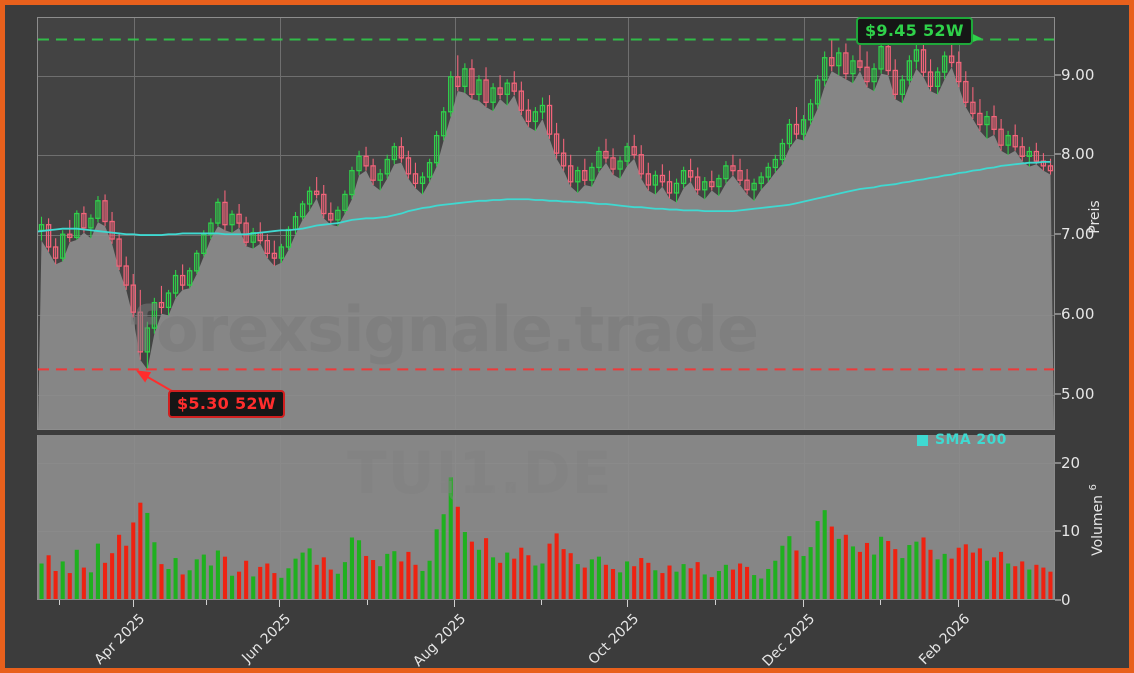 Image resolution: width=1134 pixels, height=673 pixels. What do you see at coordinates (788, 640) in the screenshot?
I see `x-tick-label: Dec 2025` at bounding box center [788, 640].